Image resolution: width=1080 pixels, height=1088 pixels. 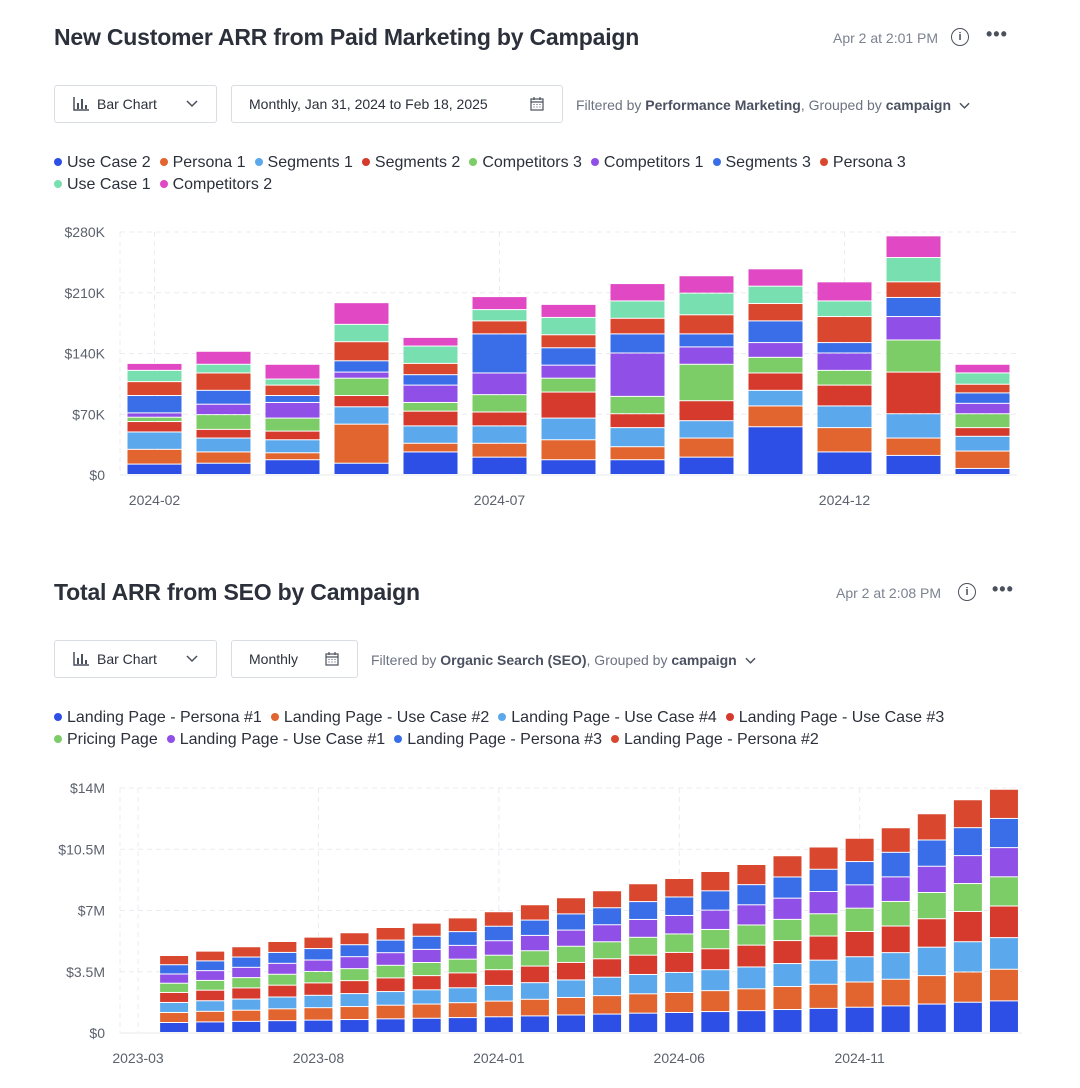 What do you see at coordinates (397, 104) in the screenshot?
I see `date-range-picker: Monthly, Jan 31, 2024 to Feb 18, 2025` at bounding box center [397, 104].